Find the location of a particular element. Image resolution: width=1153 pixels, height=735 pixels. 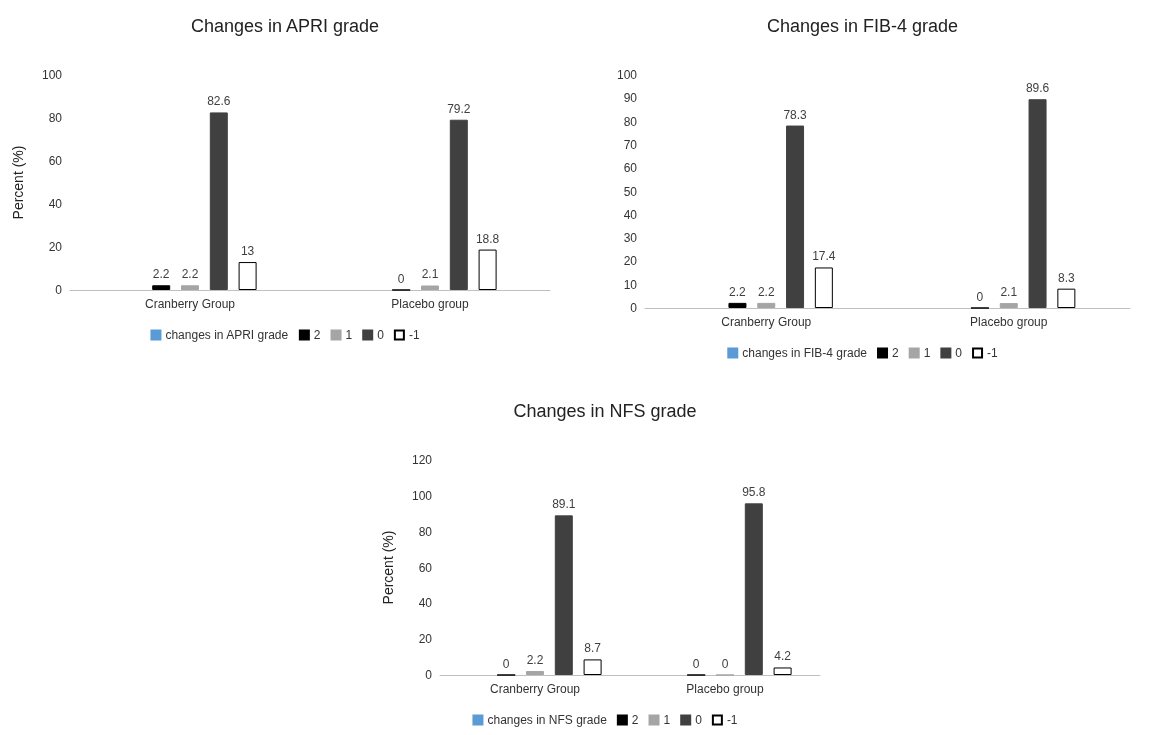

data-label: 18.8 is located at coordinates (487, 238).